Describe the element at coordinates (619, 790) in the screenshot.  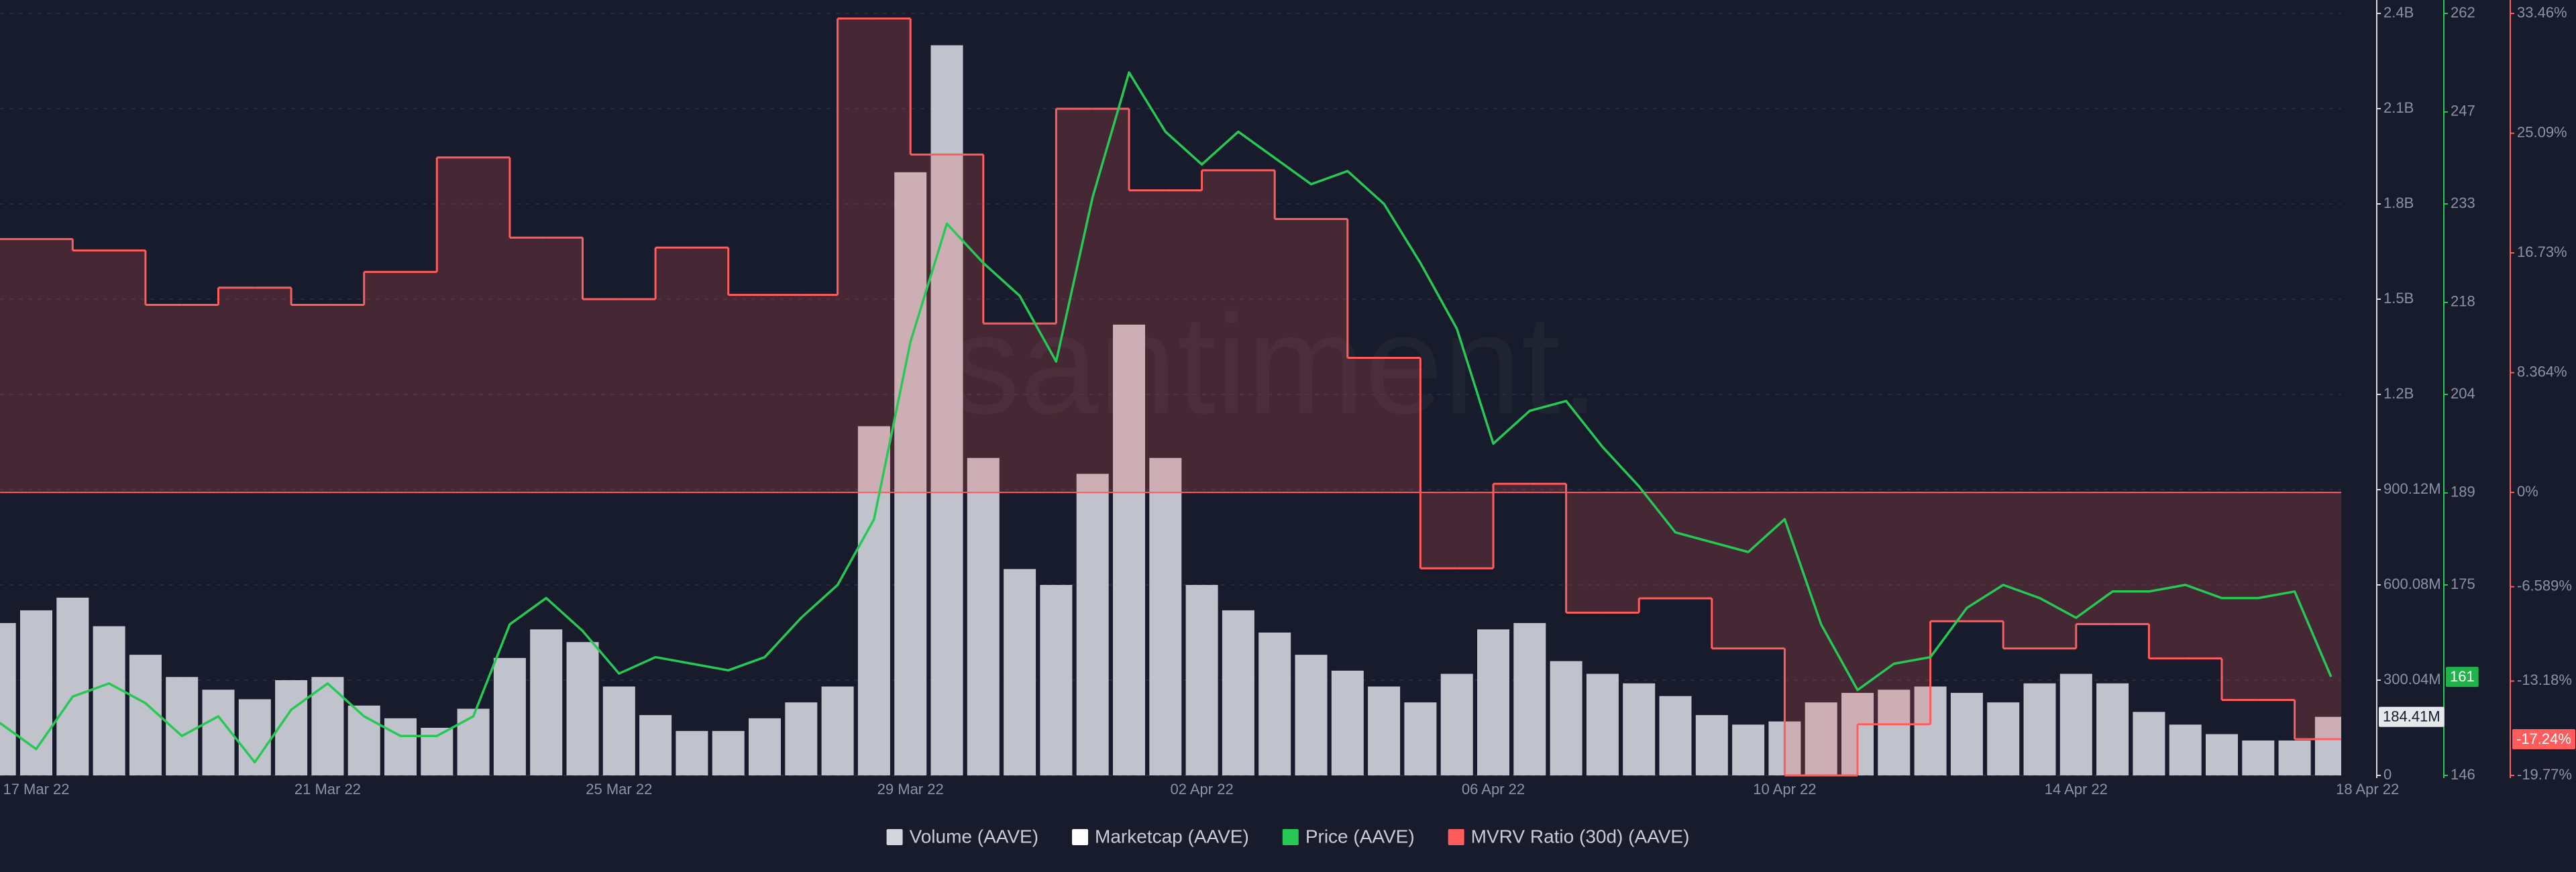
I see `x-tick-label: 25 Mar 22` at that location.